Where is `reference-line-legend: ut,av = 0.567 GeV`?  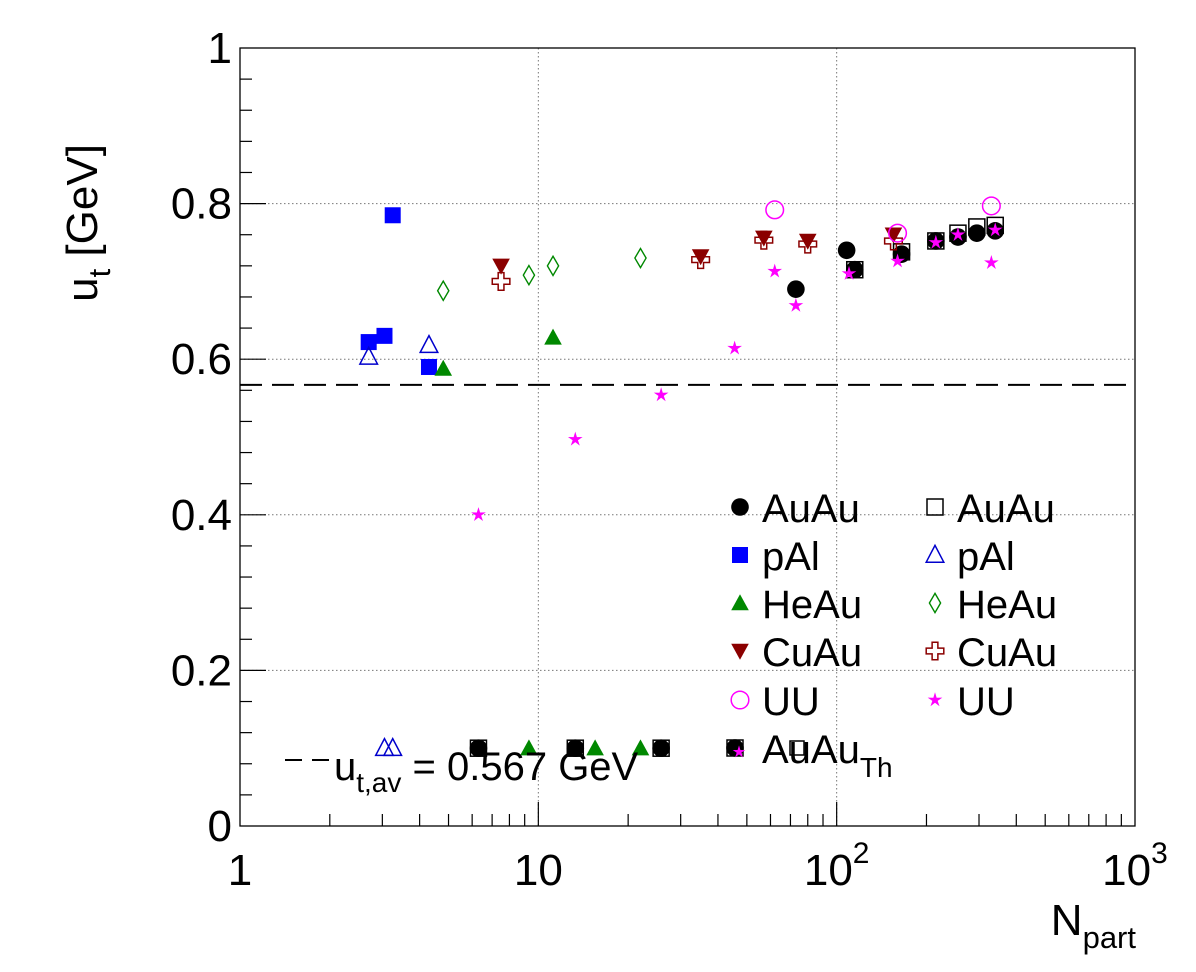
reference-line-legend: ut,av = 0.567 GeV is located at coordinates (462, 771).